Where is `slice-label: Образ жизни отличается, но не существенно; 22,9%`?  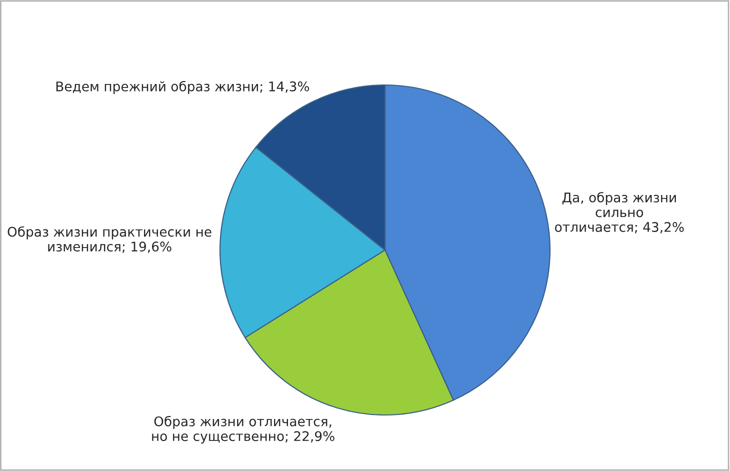
slice-label: Образ жизни отличается, но не существенно; 22,9% is located at coordinates (243, 430).